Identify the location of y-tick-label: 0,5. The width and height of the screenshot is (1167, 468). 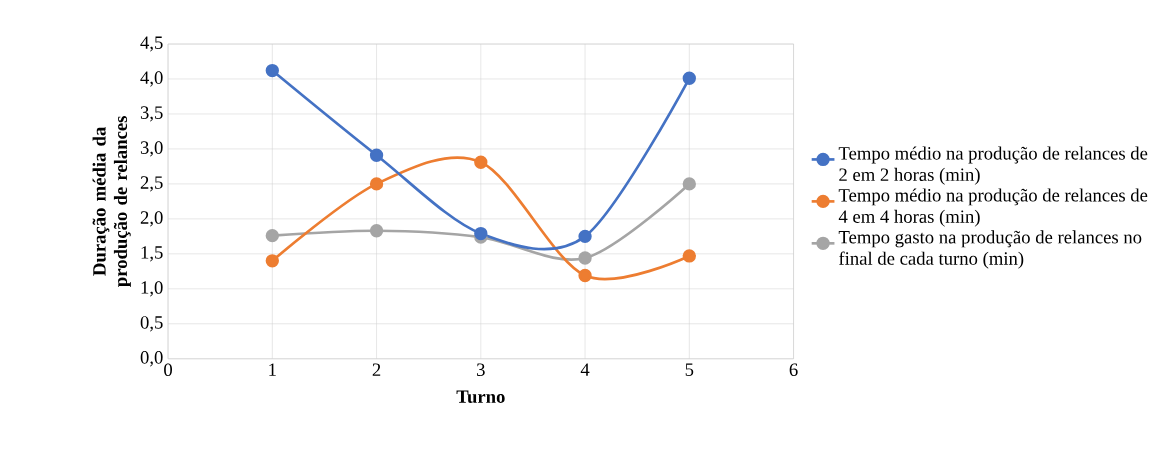
(151, 324).